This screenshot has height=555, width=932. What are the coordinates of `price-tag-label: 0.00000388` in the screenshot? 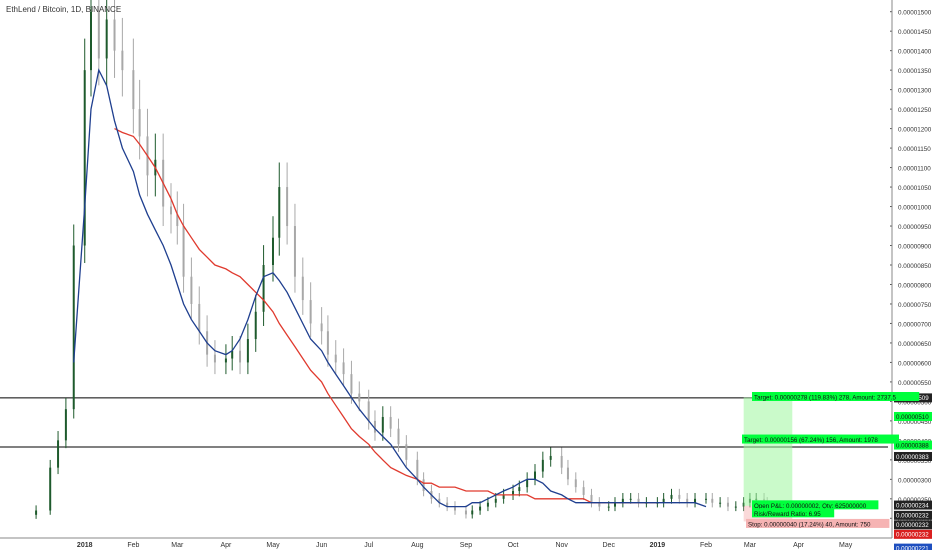 It's located at (912, 445).